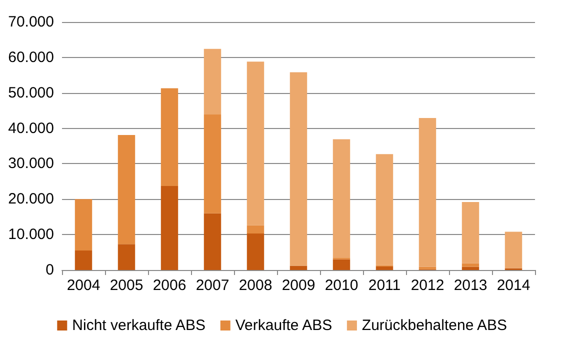  What do you see at coordinates (31, 93) in the screenshot?
I see `y-tick-label: 50.000` at bounding box center [31, 93].